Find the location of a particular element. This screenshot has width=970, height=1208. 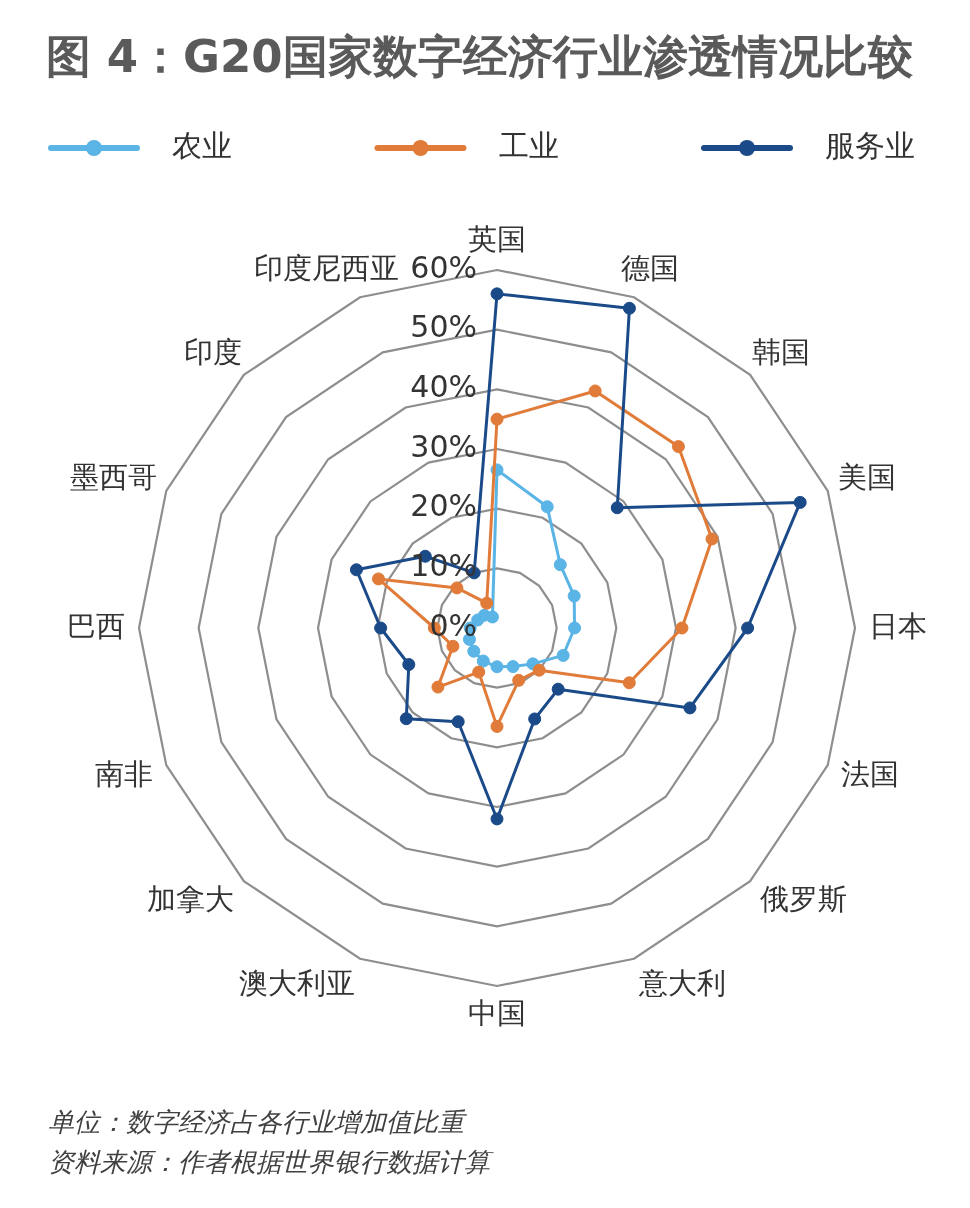

spoke-label: 中国 is located at coordinates (497, 1012).